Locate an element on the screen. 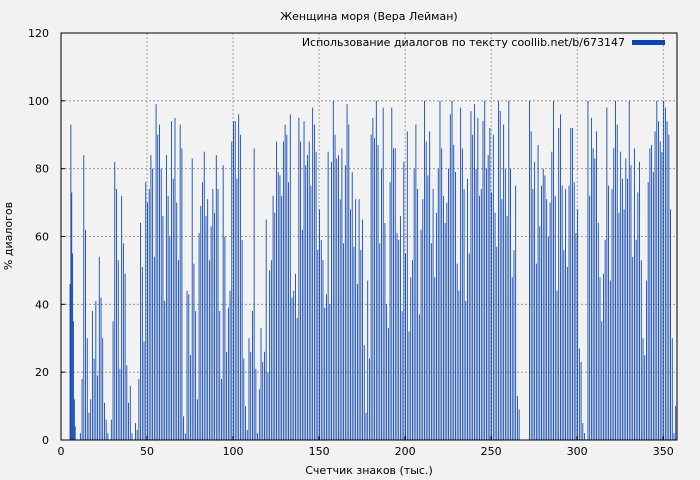 Image resolution: width=700 pixels, height=480 pixels. y-tick-label: 0 is located at coordinates (45, 440).